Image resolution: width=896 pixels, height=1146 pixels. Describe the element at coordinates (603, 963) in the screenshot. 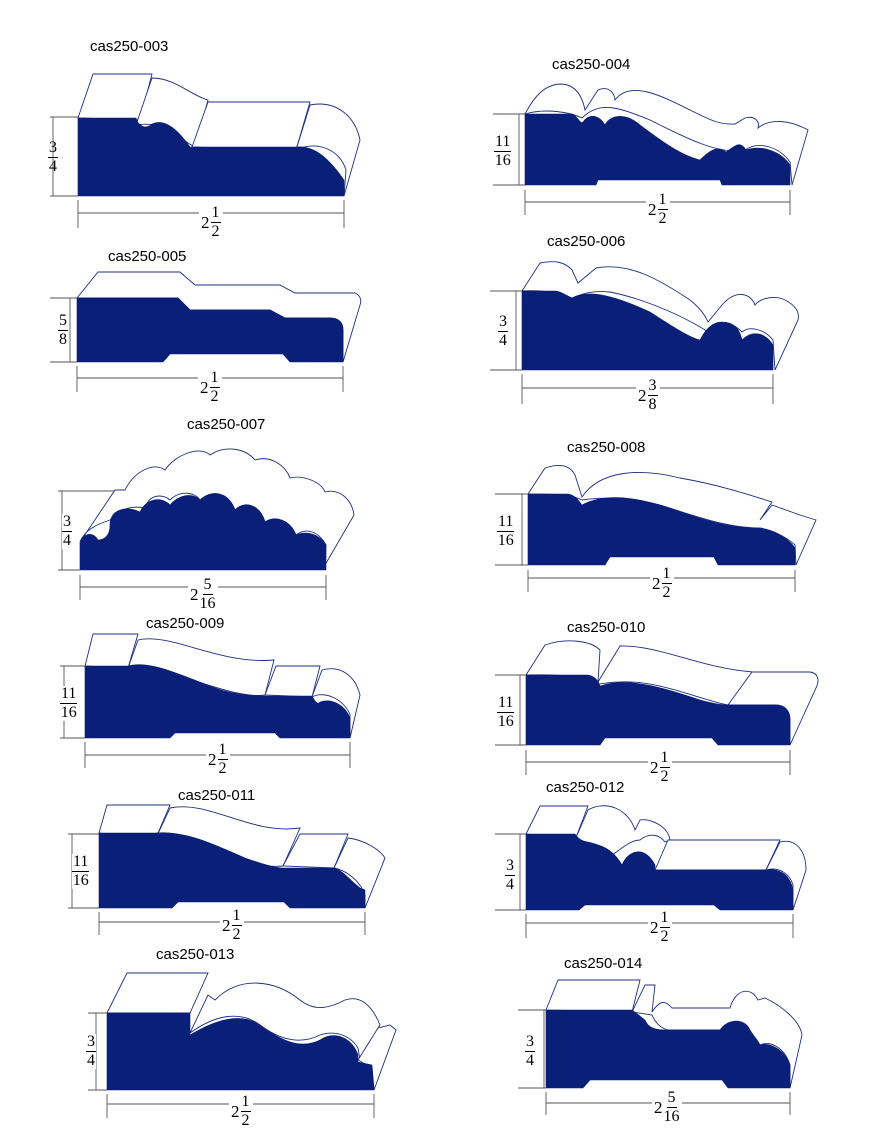

I see `profile-code: cas250-014` at that location.